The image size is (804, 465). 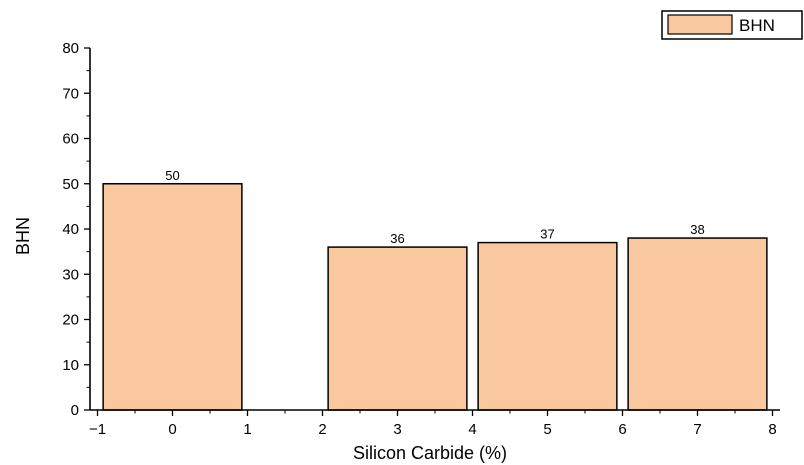 What do you see at coordinates (75, 410) in the screenshot?
I see `y-tick-label: 0` at bounding box center [75, 410].